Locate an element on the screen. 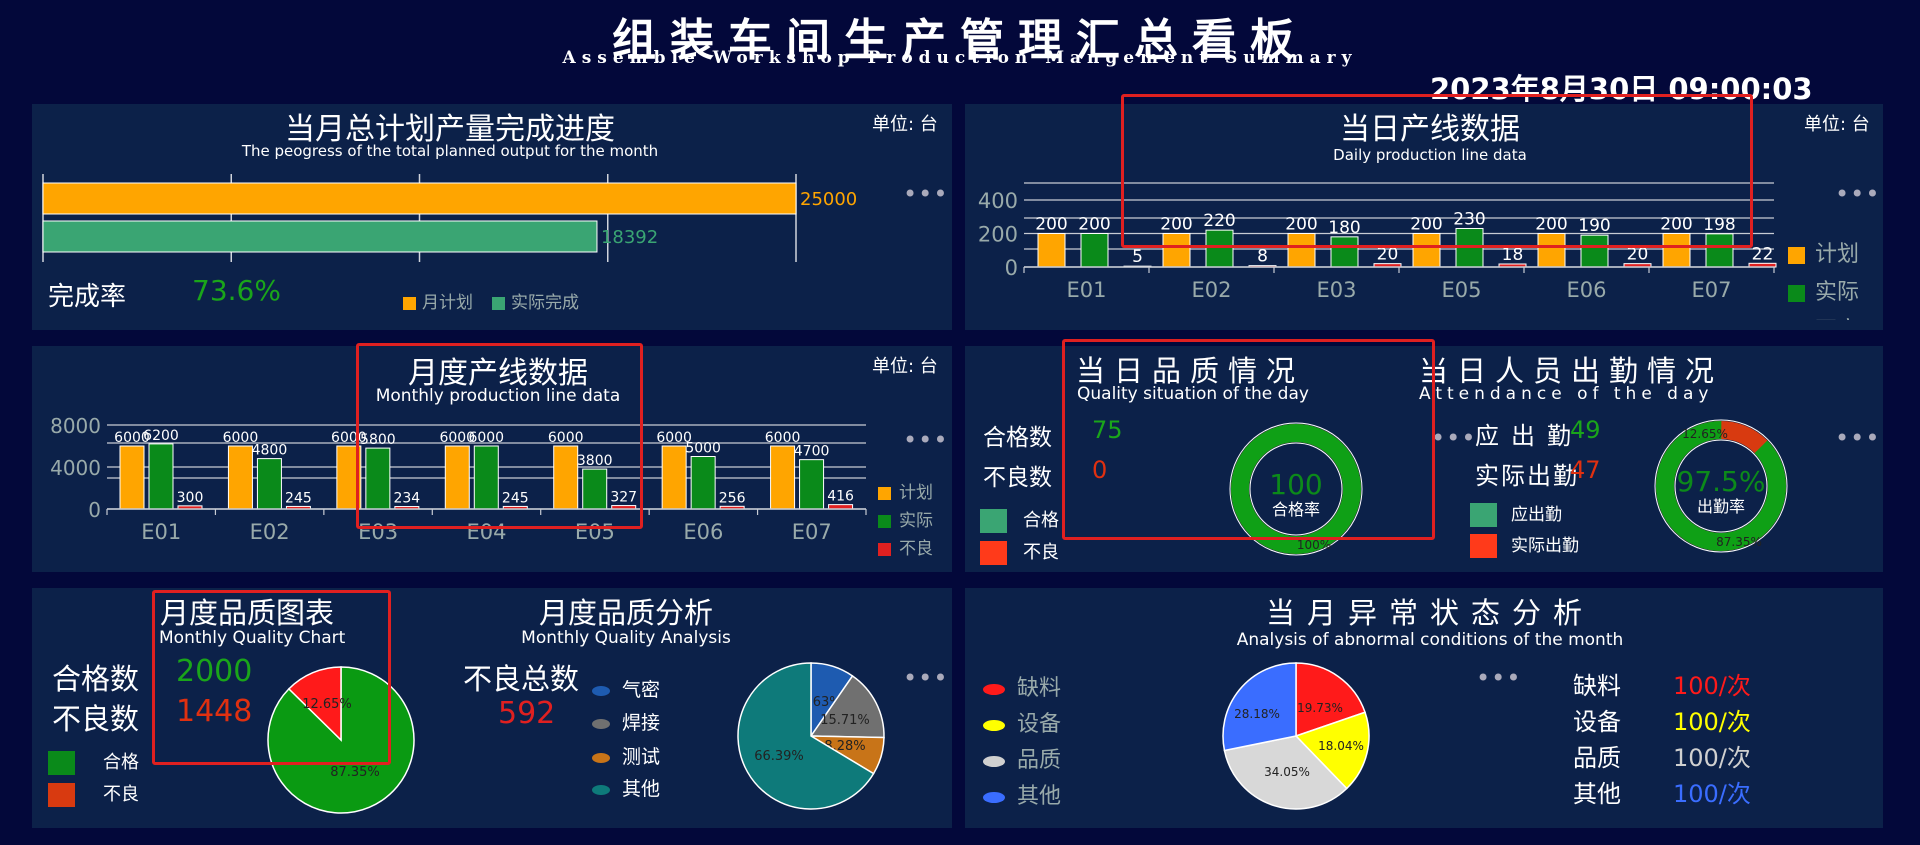  bar-value-不良-E01: 5 is located at coordinates (1137, 257).